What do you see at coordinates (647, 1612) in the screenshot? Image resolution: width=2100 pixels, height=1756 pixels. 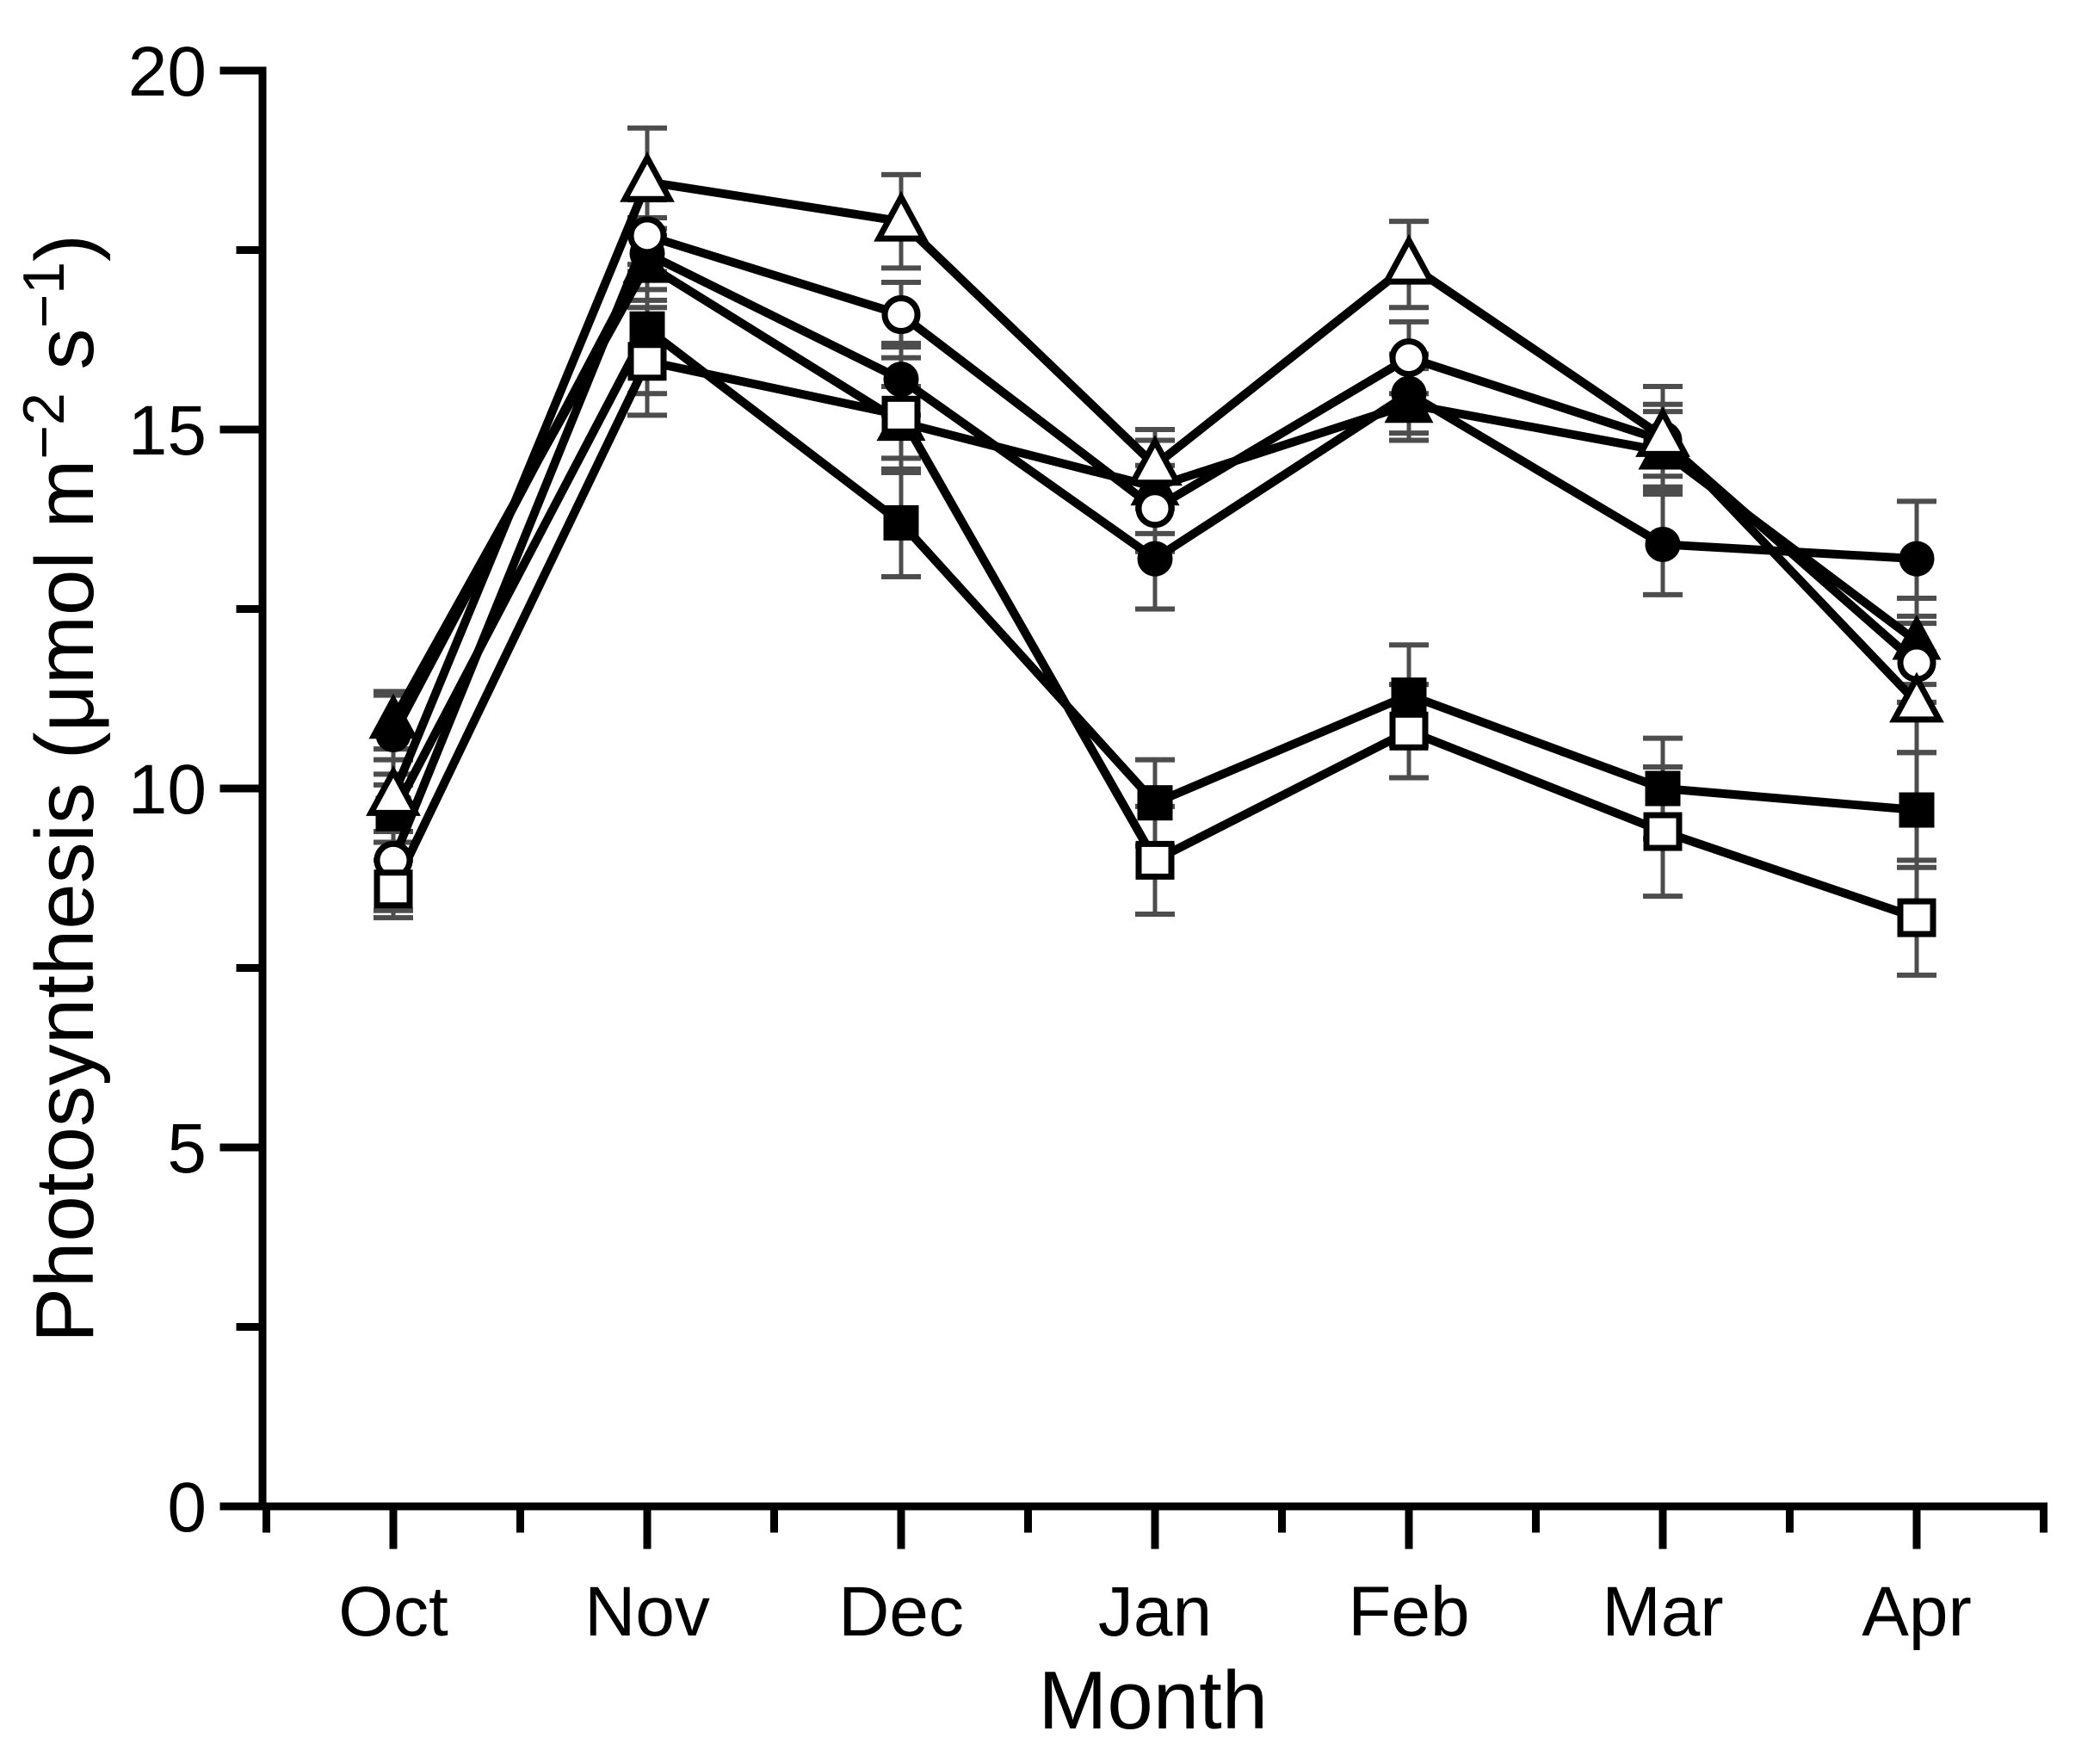 I see `x-tick-label: Nov` at bounding box center [647, 1612].